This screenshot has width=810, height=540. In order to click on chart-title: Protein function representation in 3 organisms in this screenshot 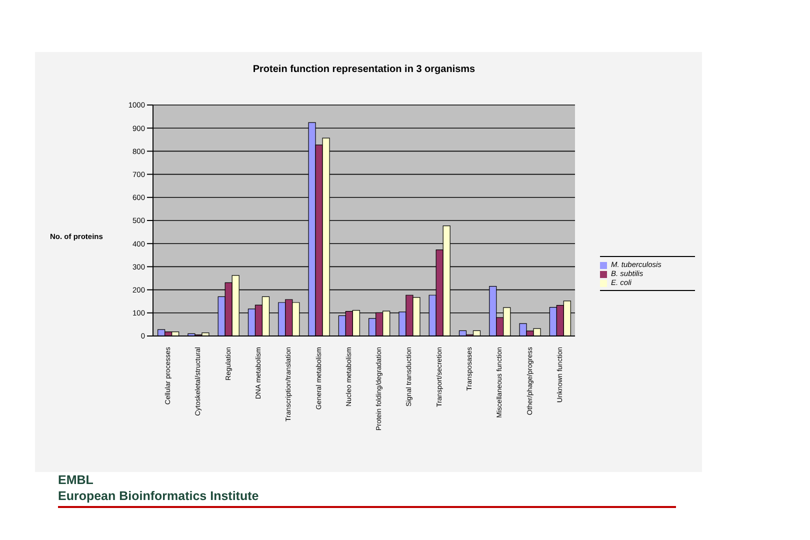, I will do `click(364, 69)`.